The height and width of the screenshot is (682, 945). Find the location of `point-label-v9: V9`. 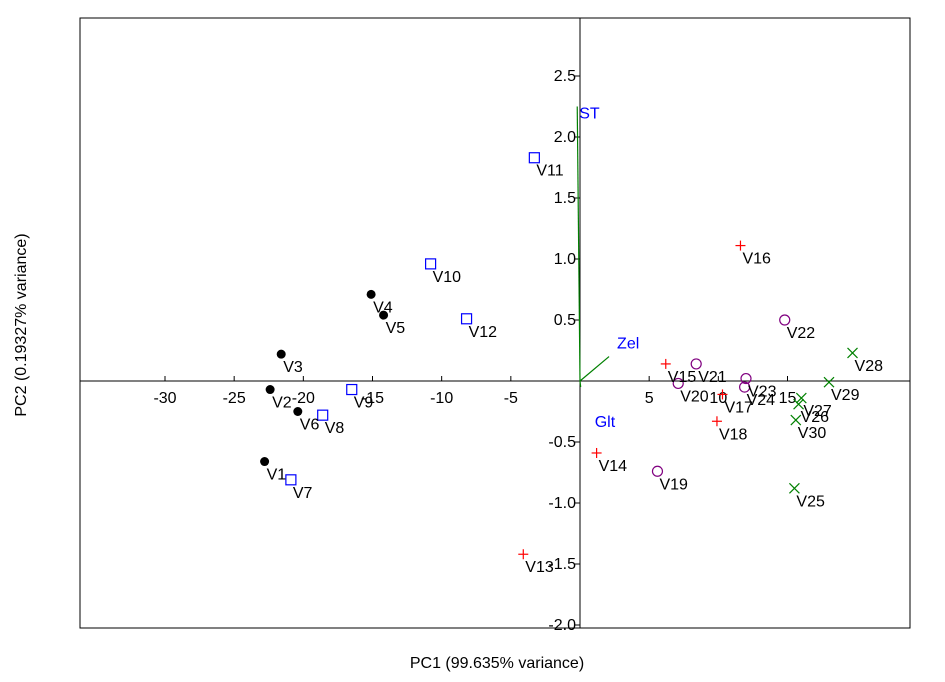

point-label-v9: V9 is located at coordinates (364, 403).